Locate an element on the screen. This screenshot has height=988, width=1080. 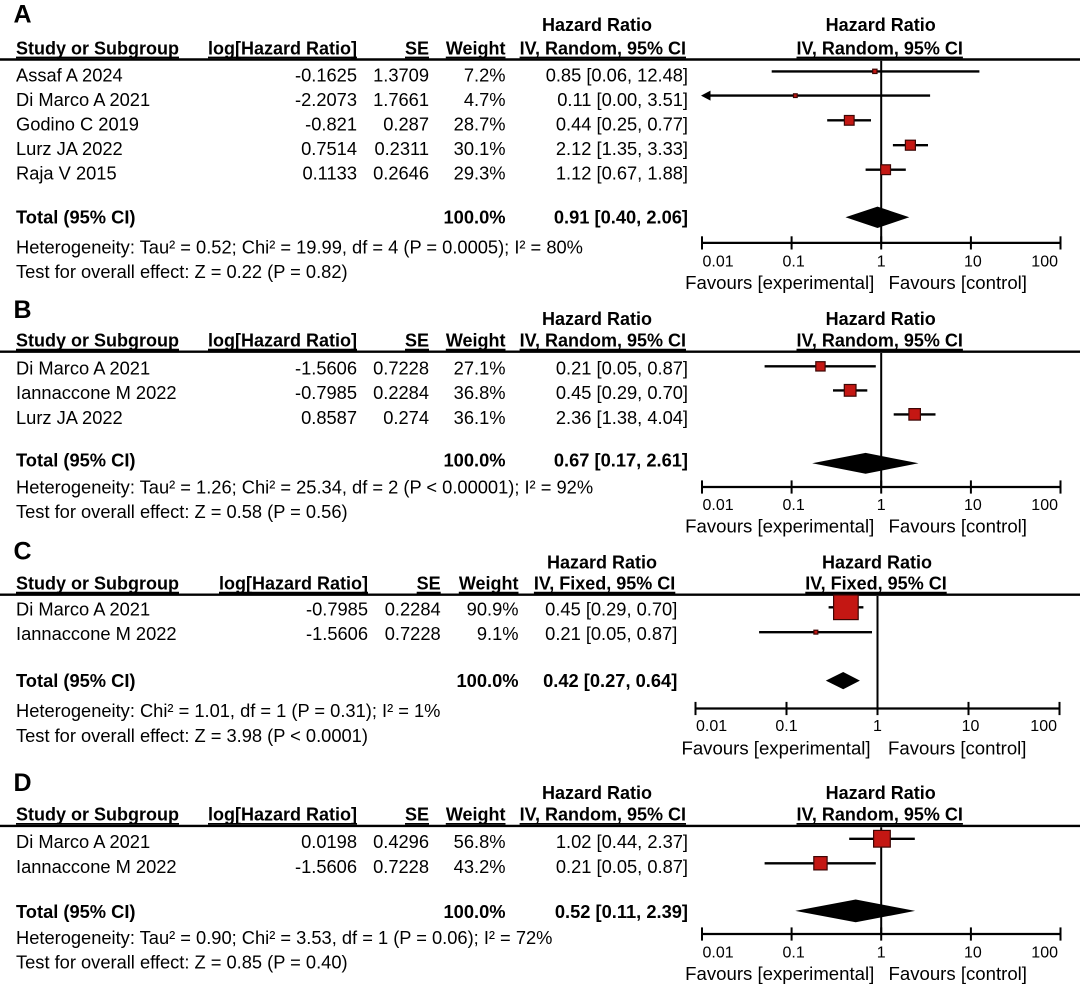
svg-text: Godino C 2019 is located at coordinates (77, 124).